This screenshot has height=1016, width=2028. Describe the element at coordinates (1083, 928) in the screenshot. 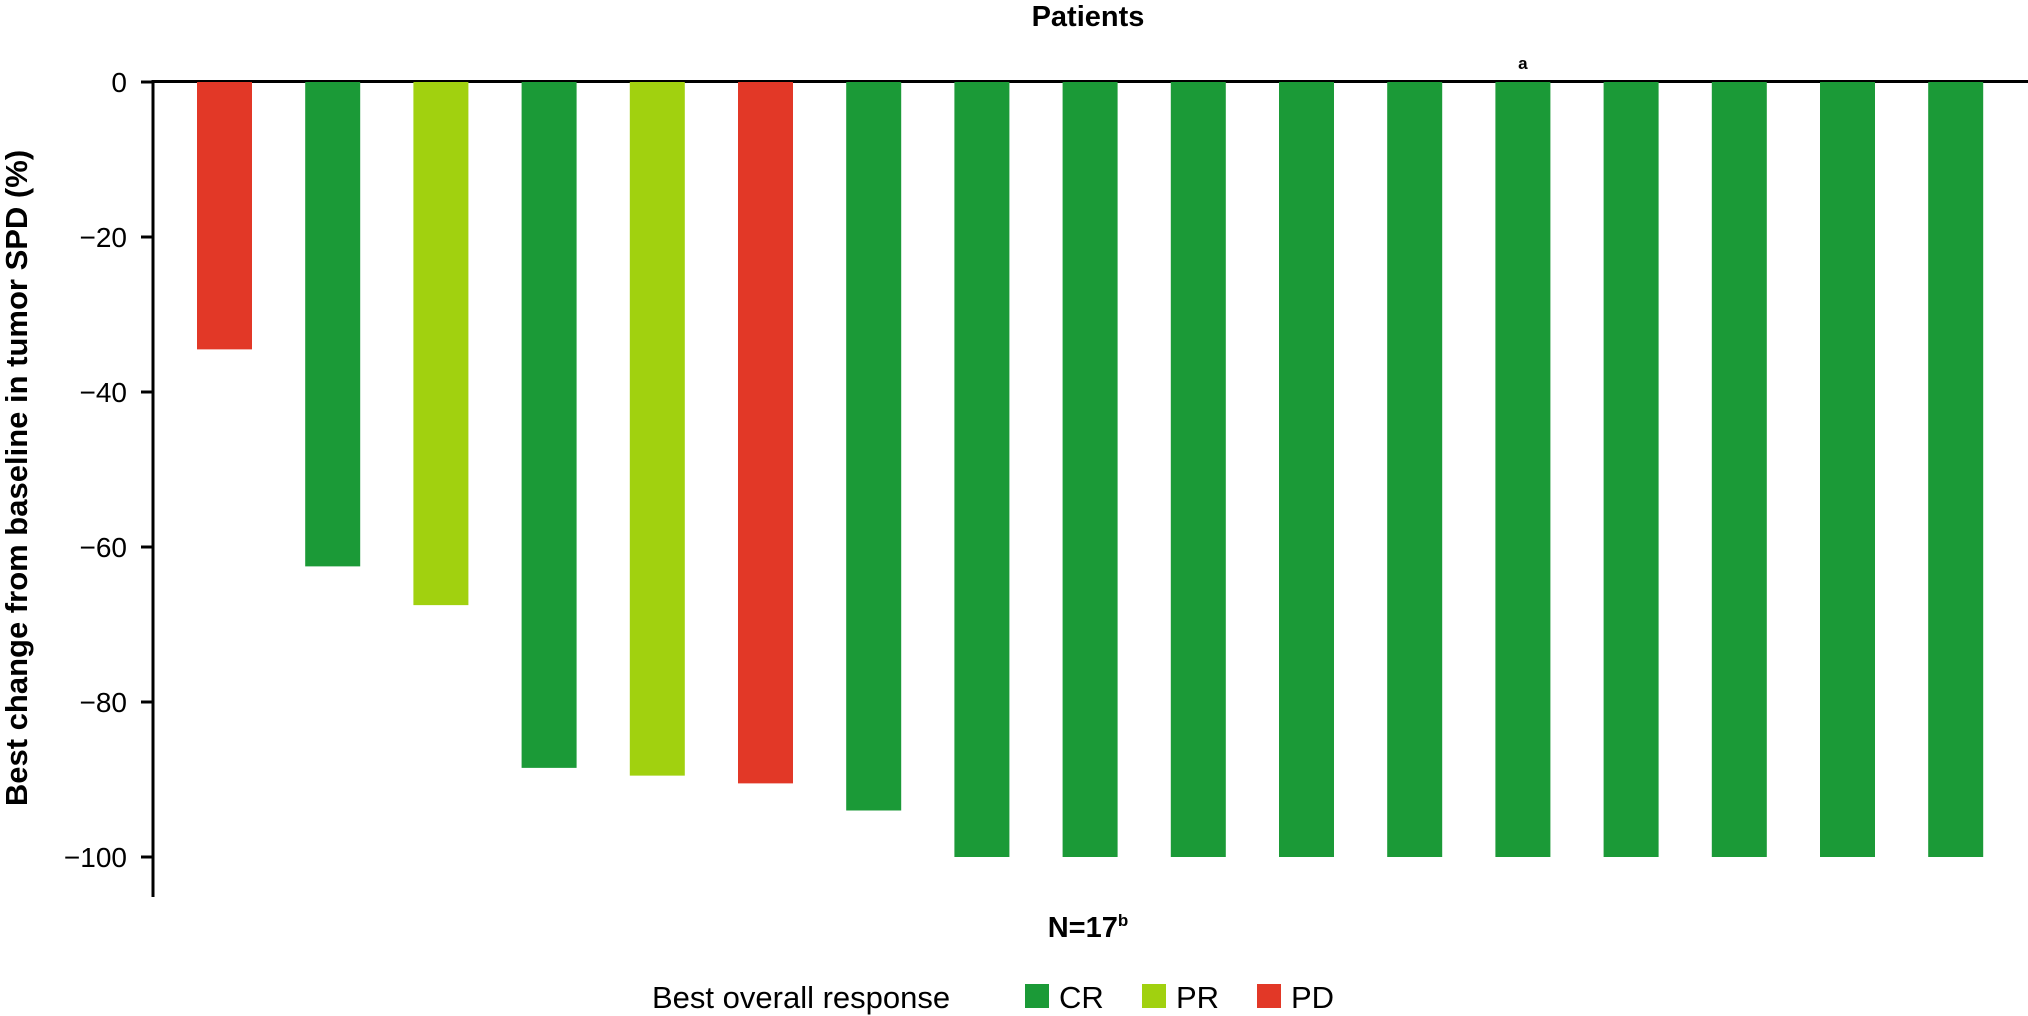

I see `x-axis-title-text: N=17` at that location.